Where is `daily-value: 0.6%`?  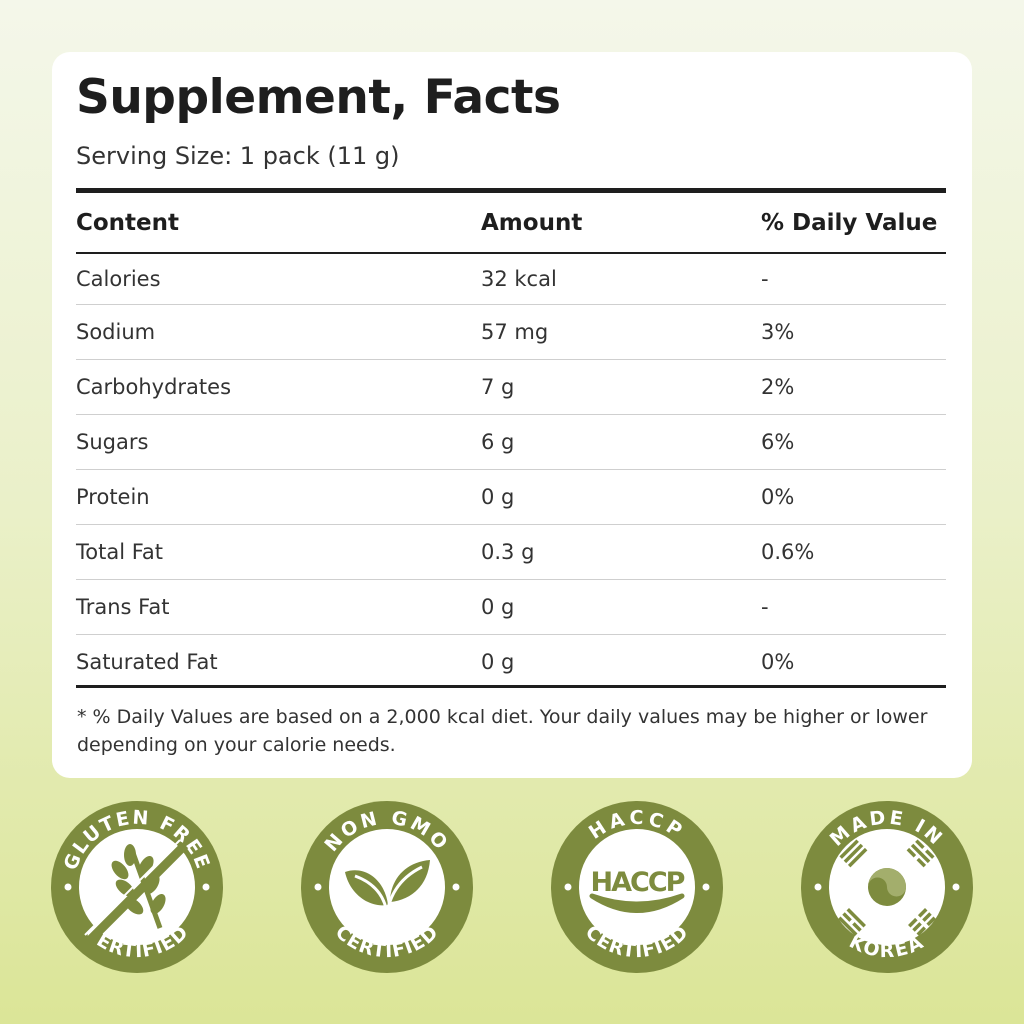 daily-value: 0.6% is located at coordinates (788, 552).